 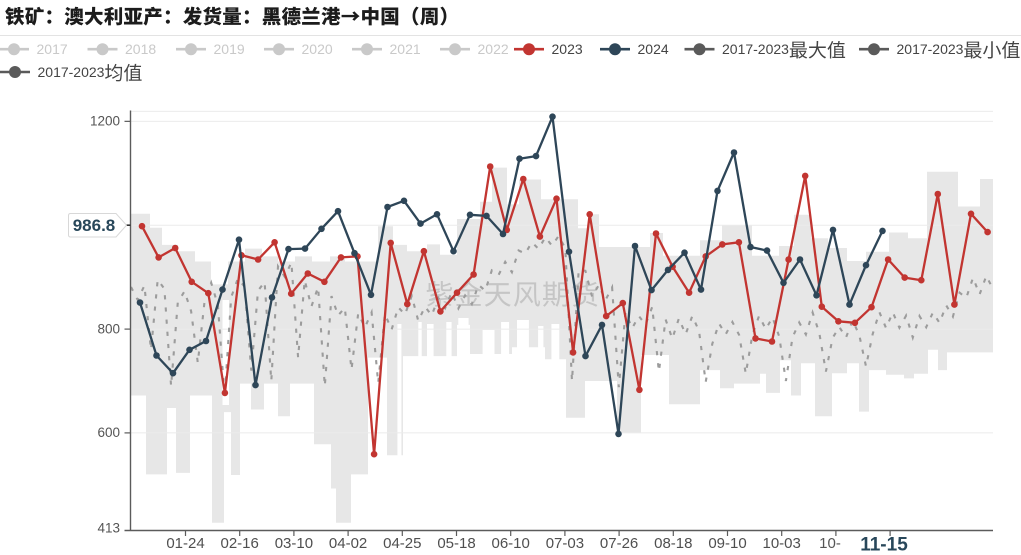 What do you see at coordinates (884, 545) in the screenshot?
I see `svg-text: 11-15` at bounding box center [884, 545].